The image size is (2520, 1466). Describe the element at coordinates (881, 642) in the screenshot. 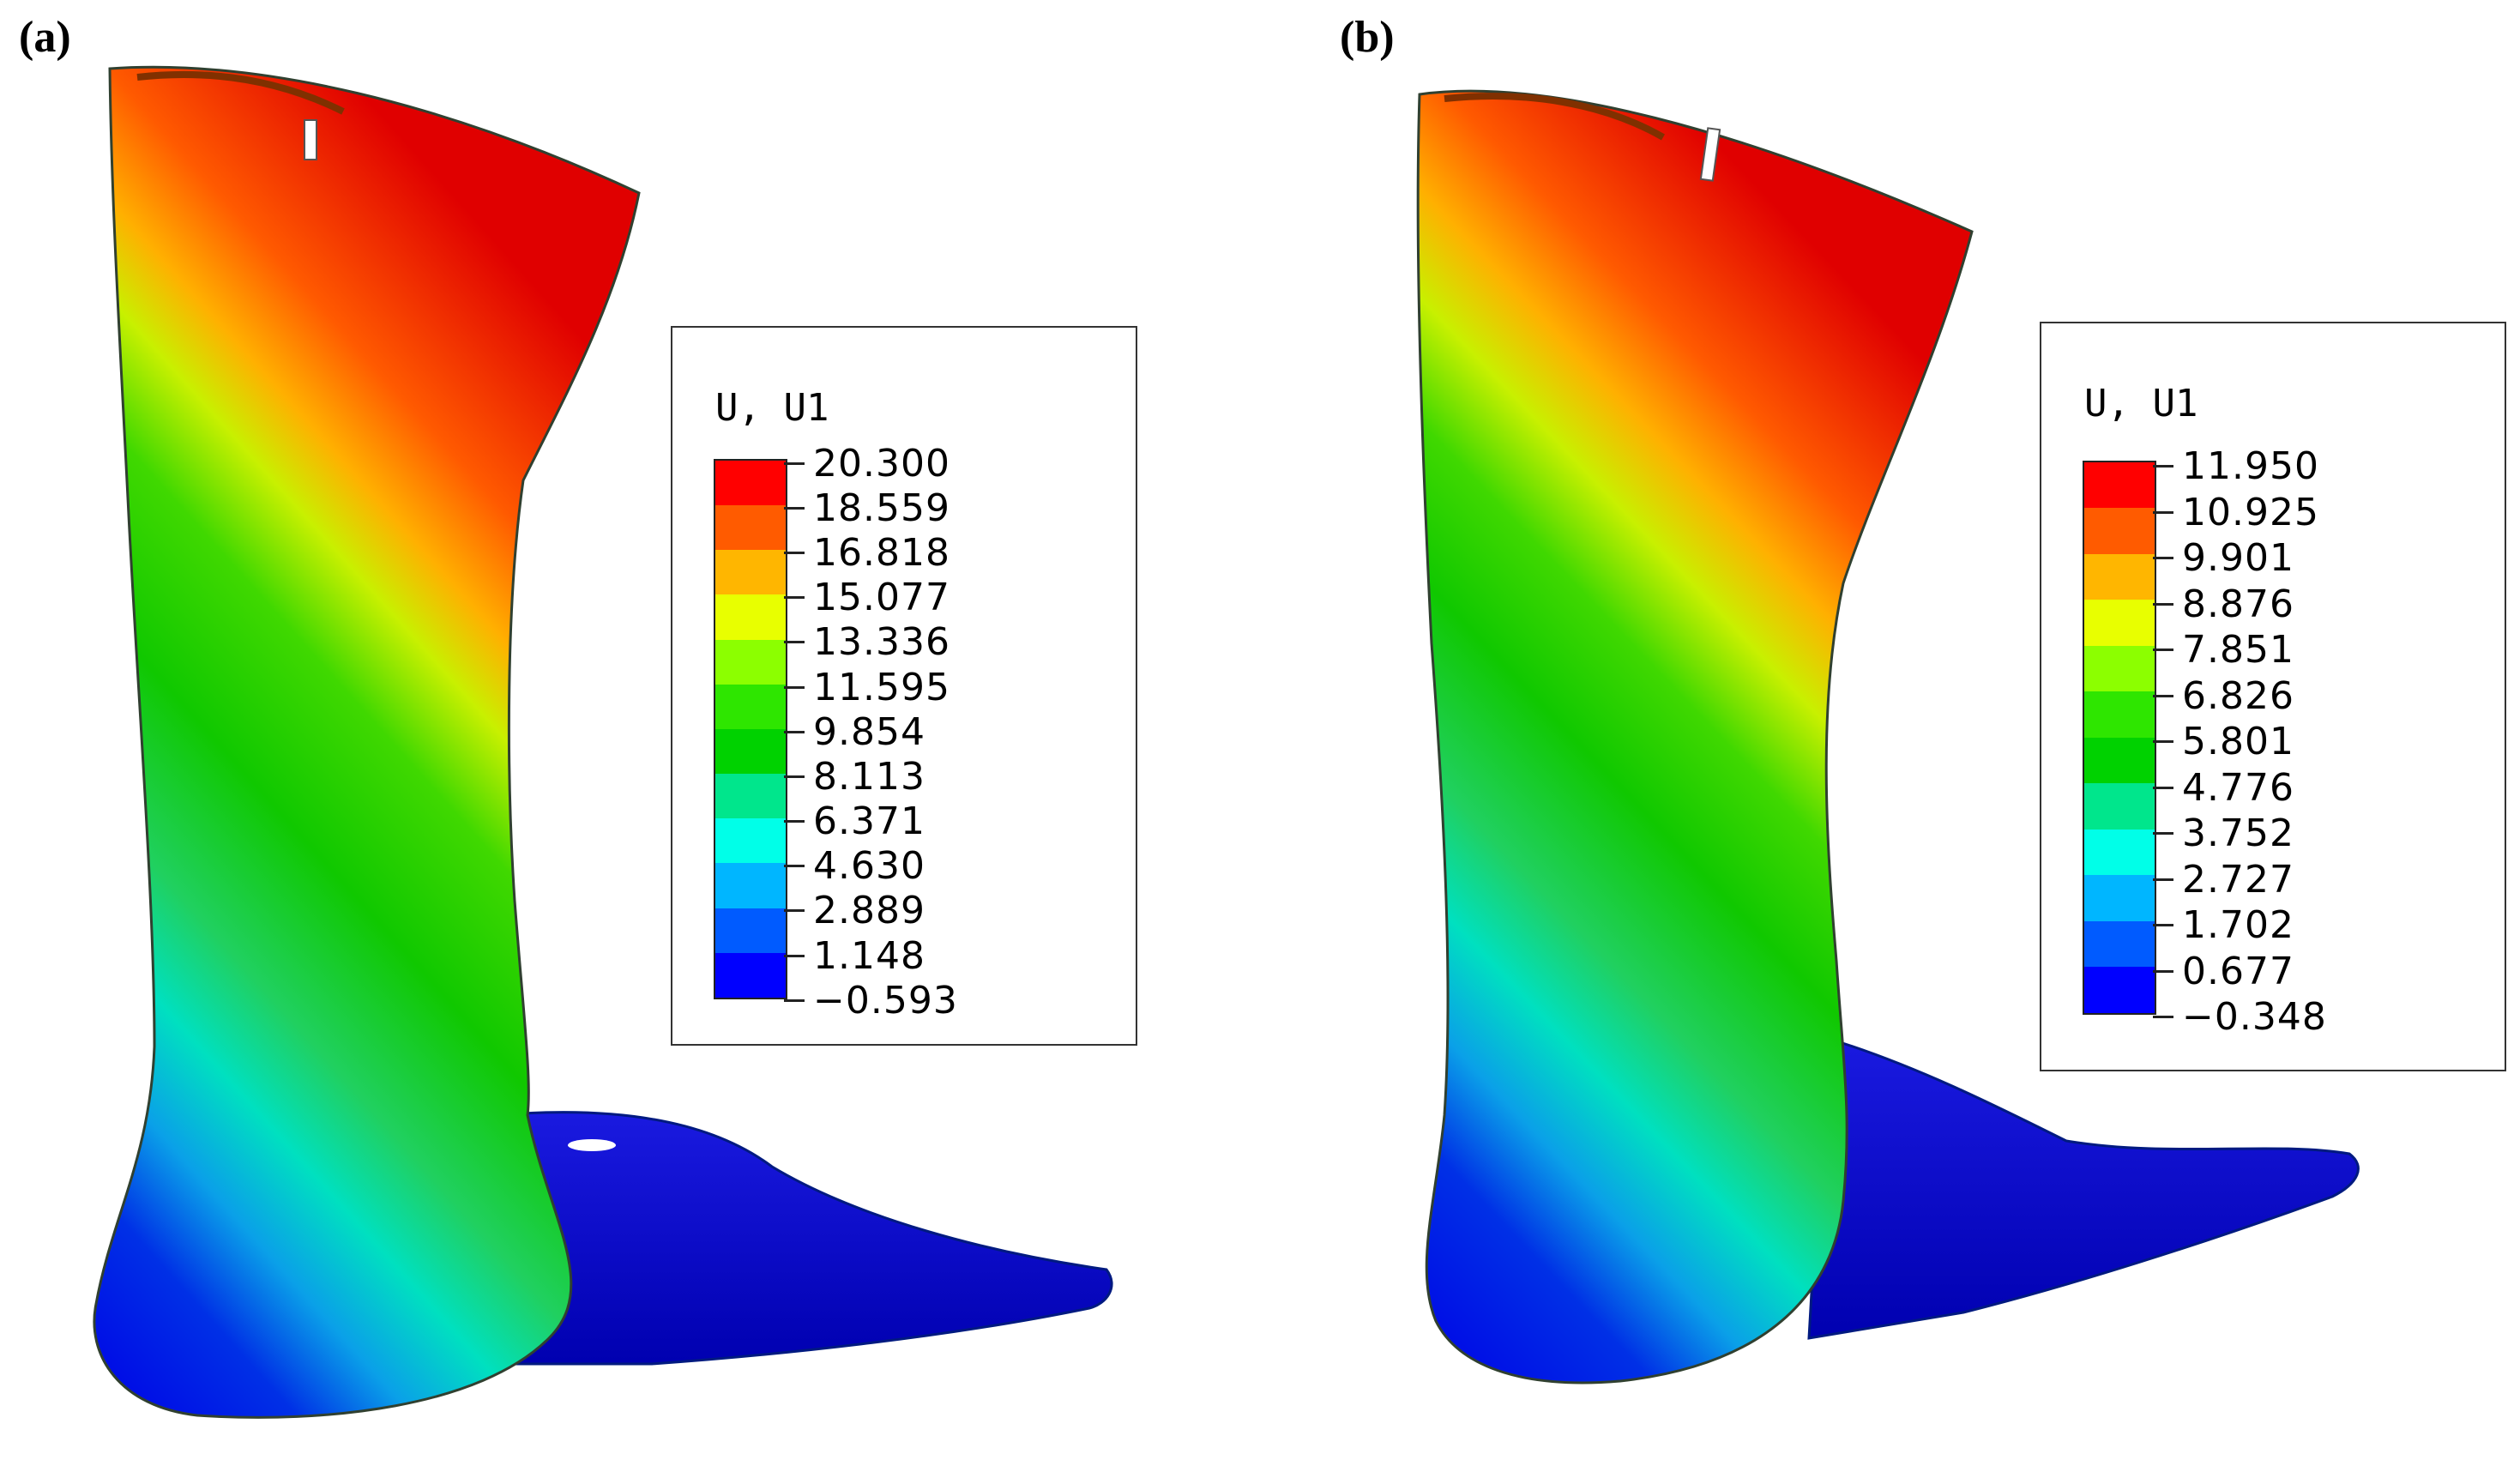

I see `legend-a-value: 13.336` at that location.